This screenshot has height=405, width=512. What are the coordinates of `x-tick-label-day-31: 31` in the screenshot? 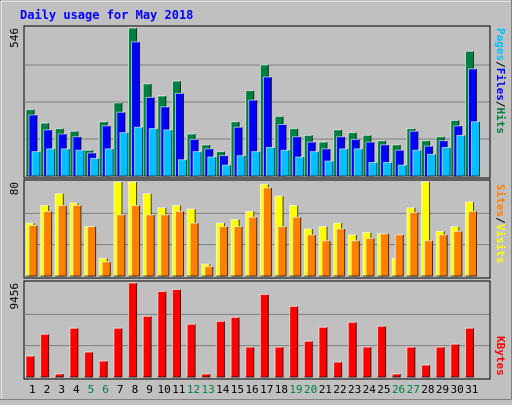 It's located at (471, 389).